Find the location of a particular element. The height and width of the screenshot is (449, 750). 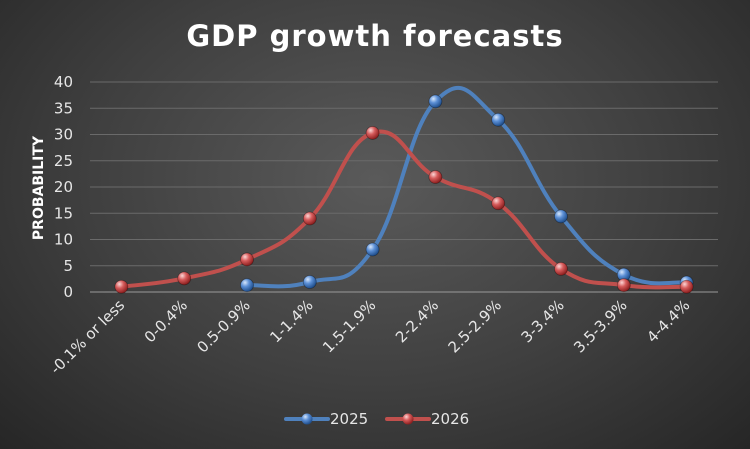

y-tick-label: 15 is located at coordinates (63, 213).